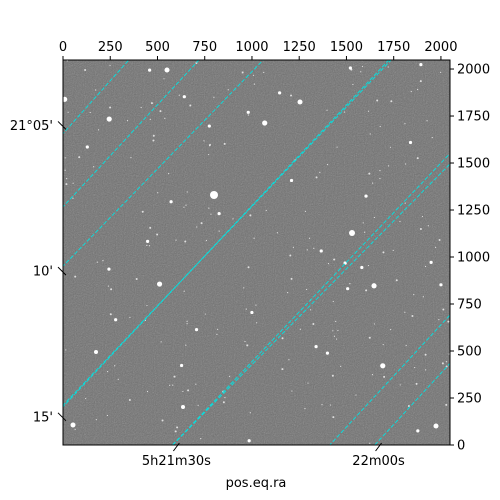  Describe the element at coordinates (258, 50) in the screenshot. I see `x-top-axis: 0 250 500 750 1000 1250 1500 1750 2000` at that location.